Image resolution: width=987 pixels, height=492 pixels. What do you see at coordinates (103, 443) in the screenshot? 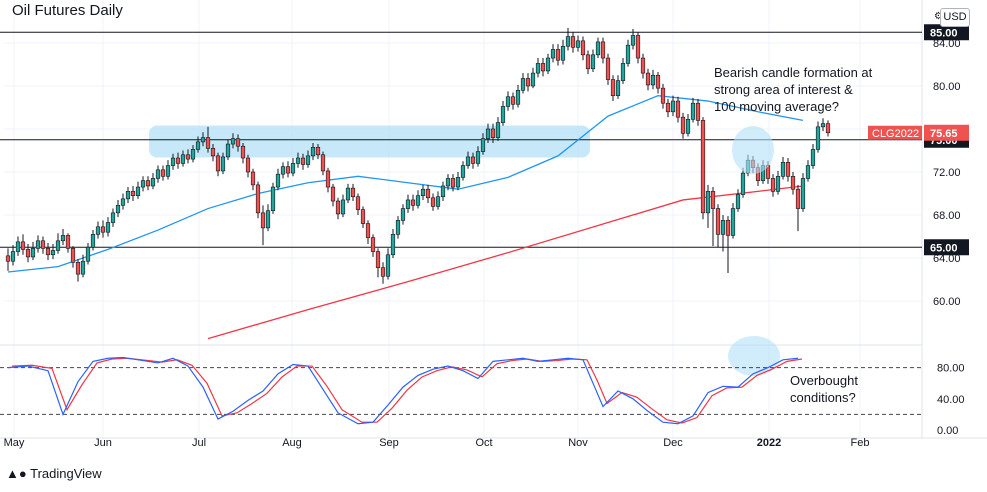
I see `time-tick-label: Jun` at bounding box center [103, 443].